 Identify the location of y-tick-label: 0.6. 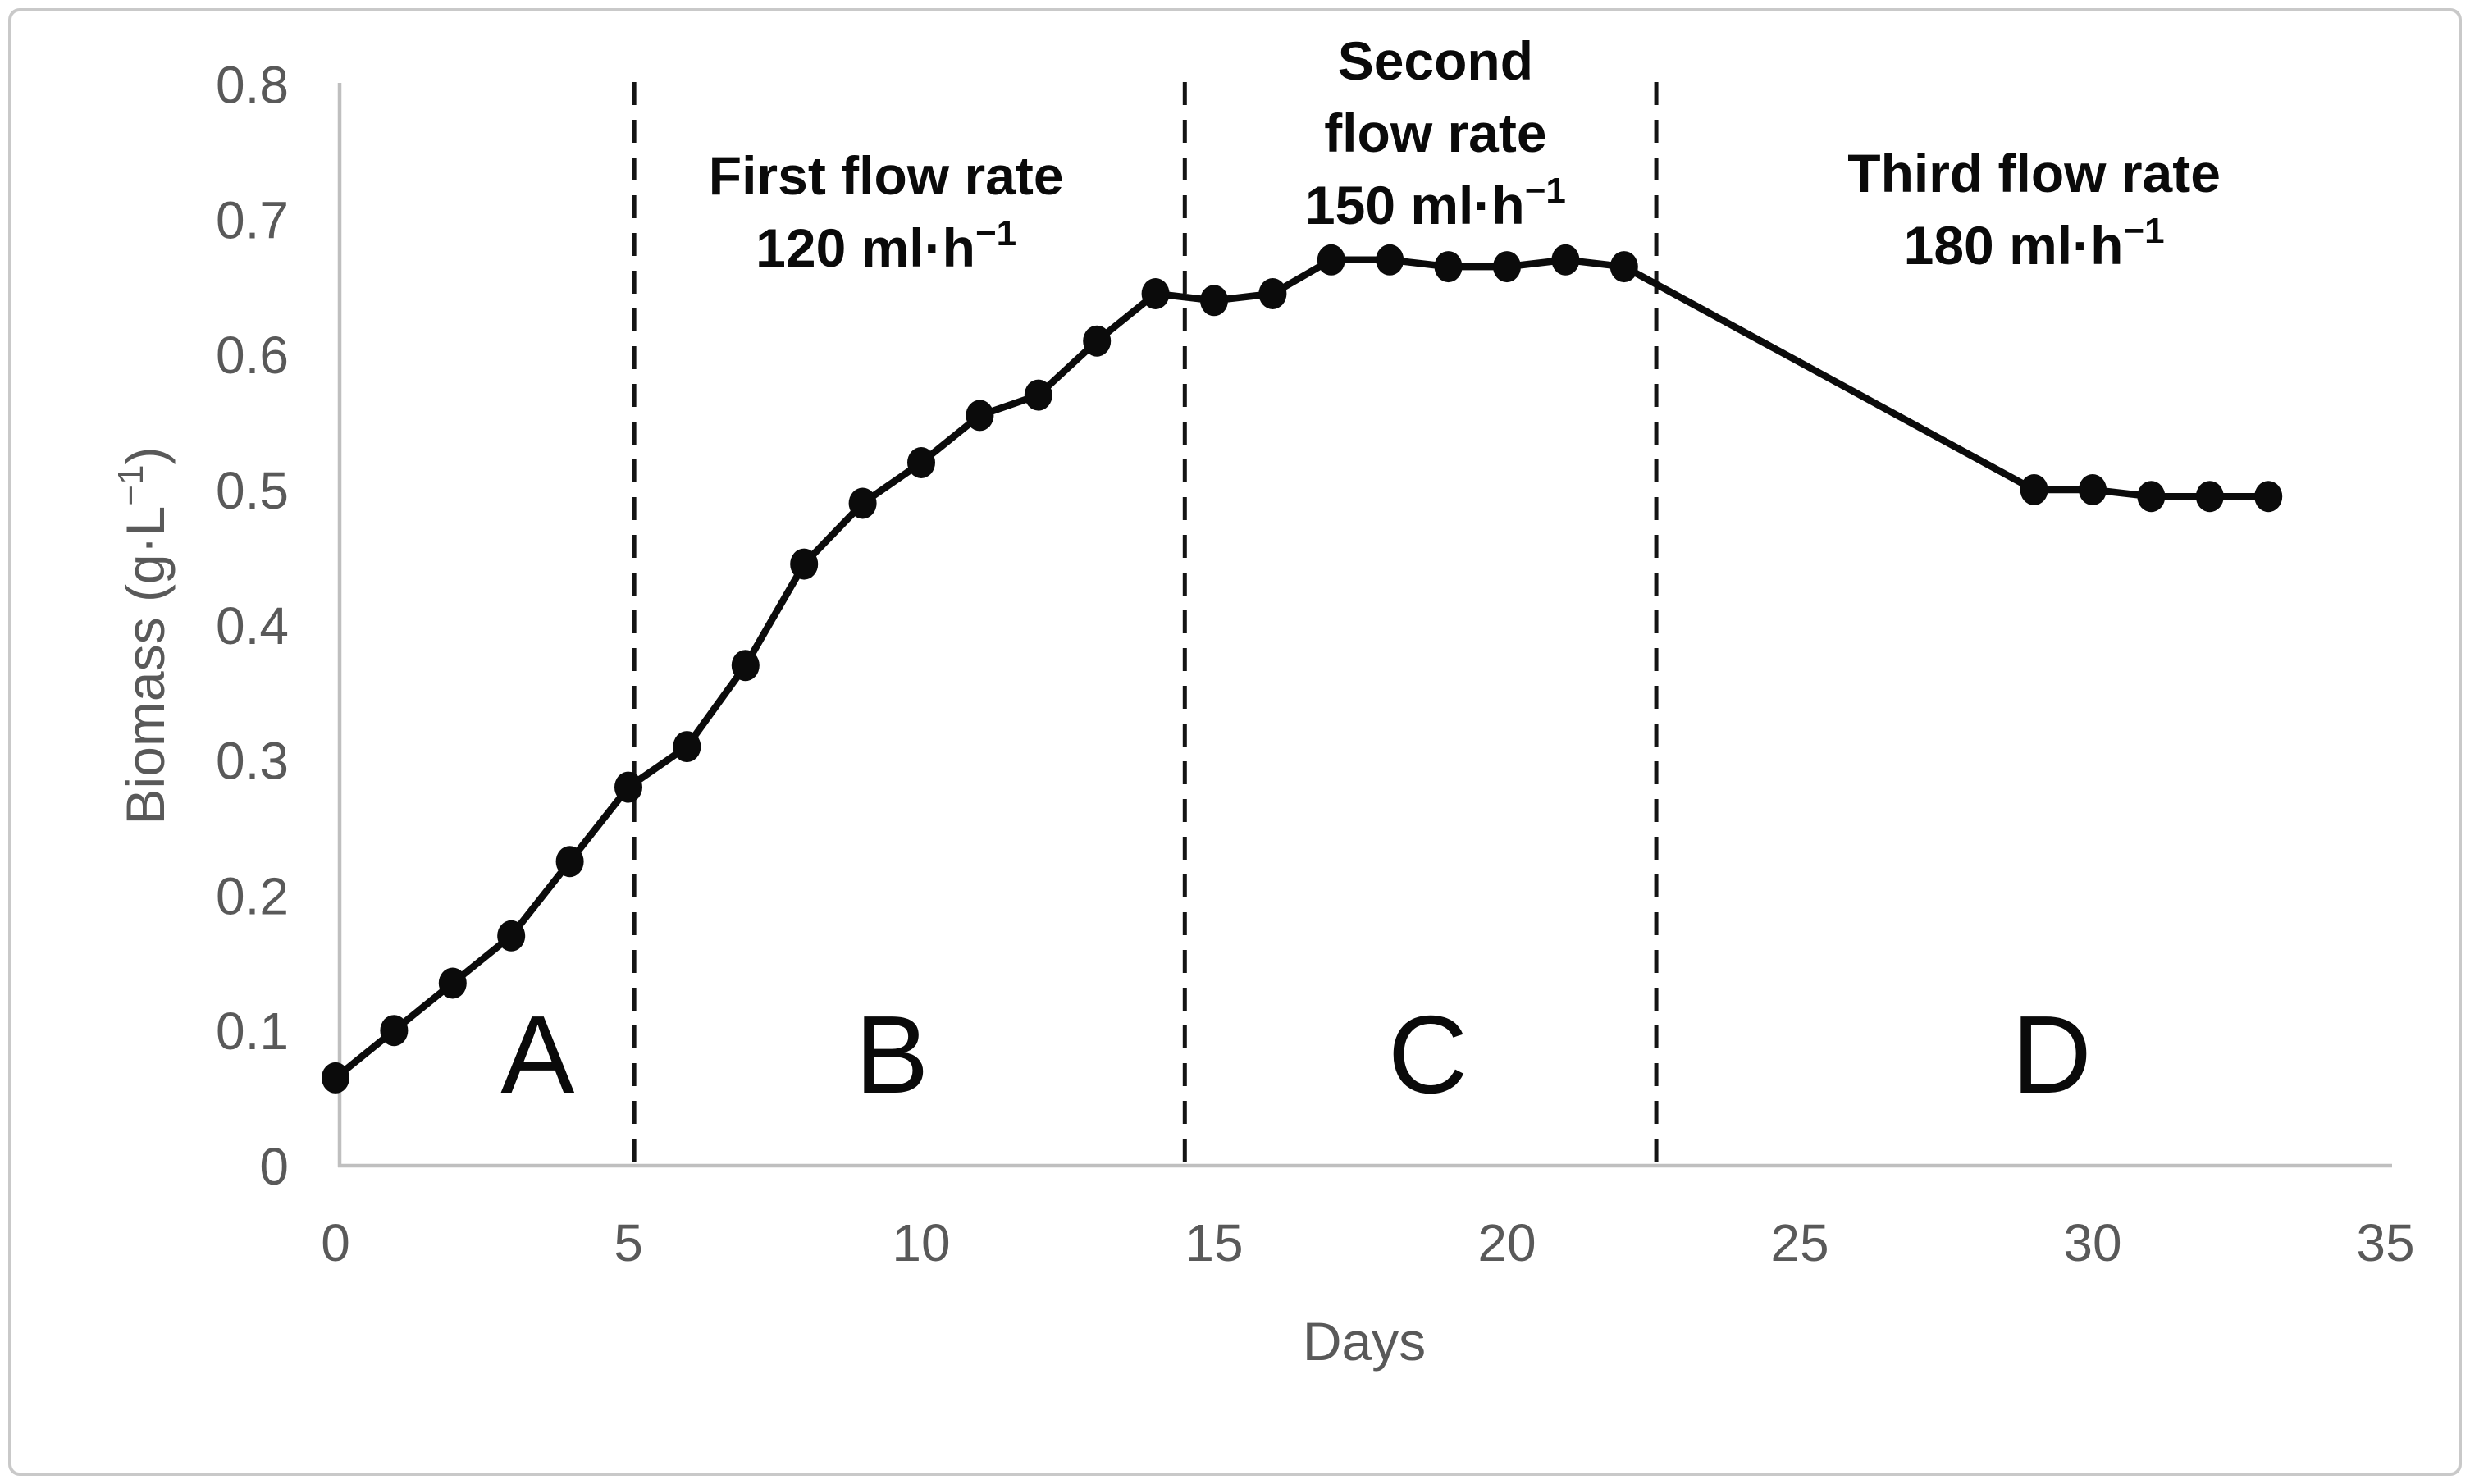
(252, 355).